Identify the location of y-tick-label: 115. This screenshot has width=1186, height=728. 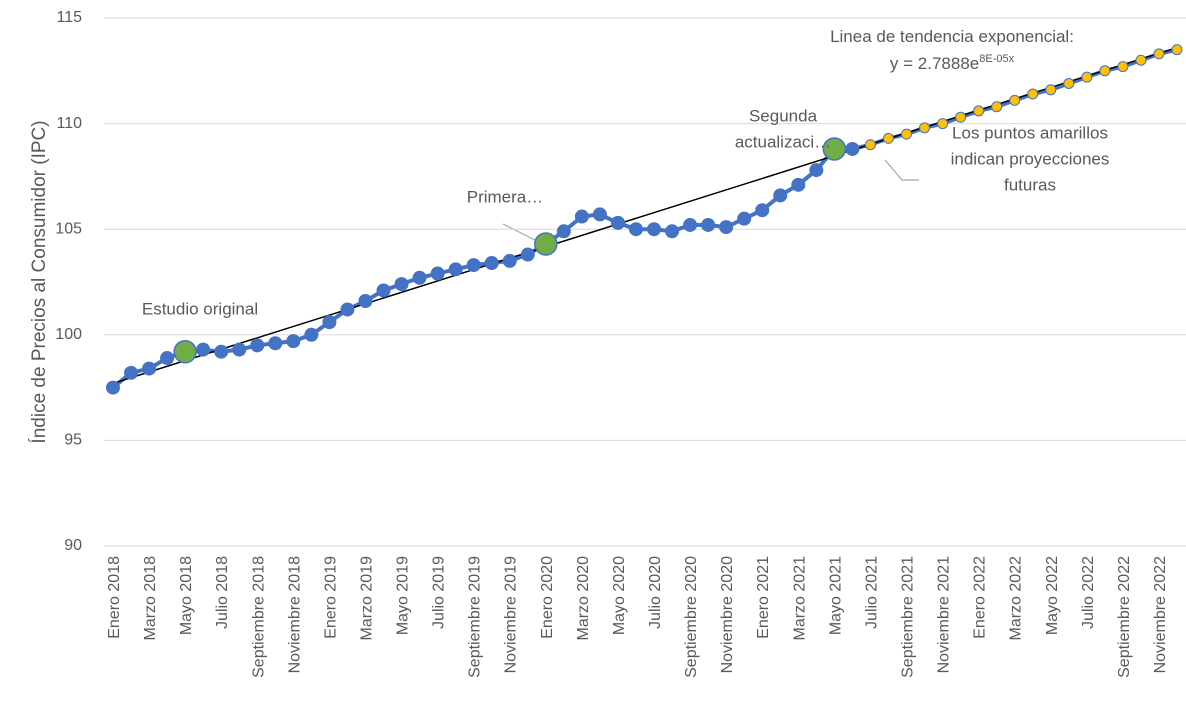
(69, 17).